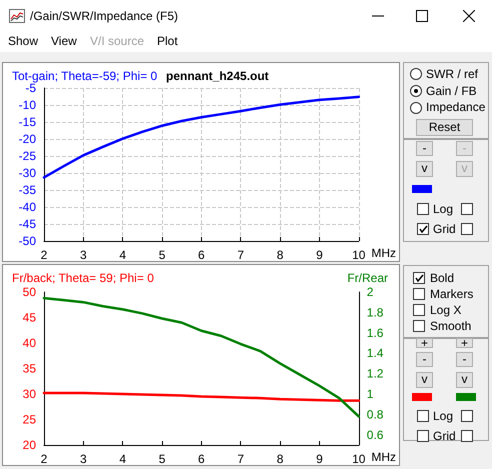  Describe the element at coordinates (375, 414) in the screenshot. I see `y2-tick-label: 0.8` at that location.